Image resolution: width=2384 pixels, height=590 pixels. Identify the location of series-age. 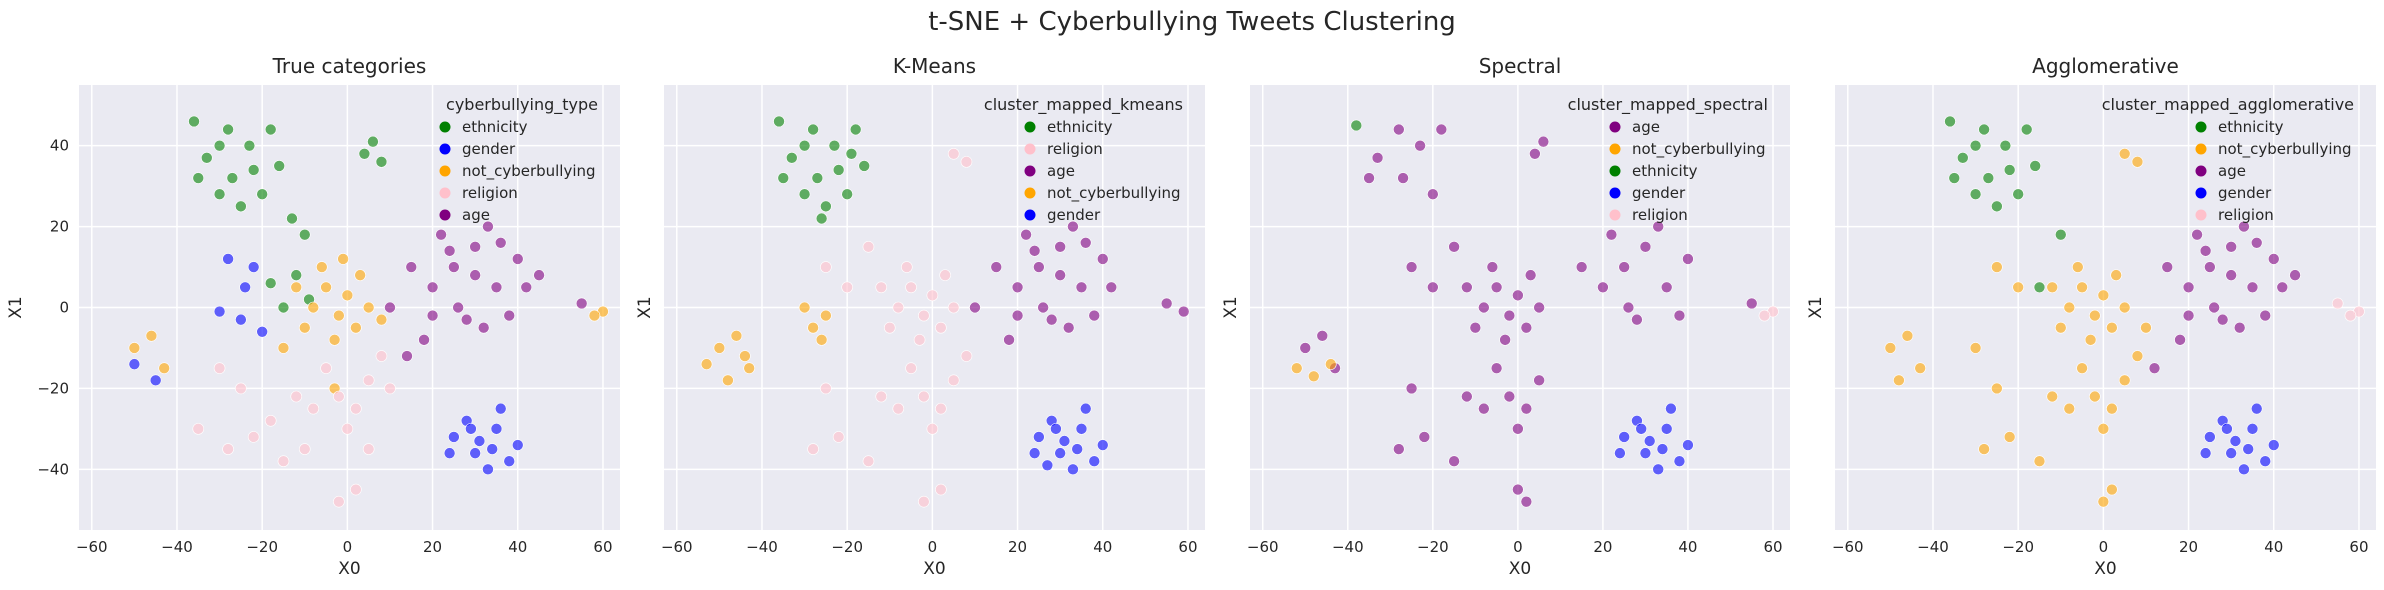
(1079, 283).